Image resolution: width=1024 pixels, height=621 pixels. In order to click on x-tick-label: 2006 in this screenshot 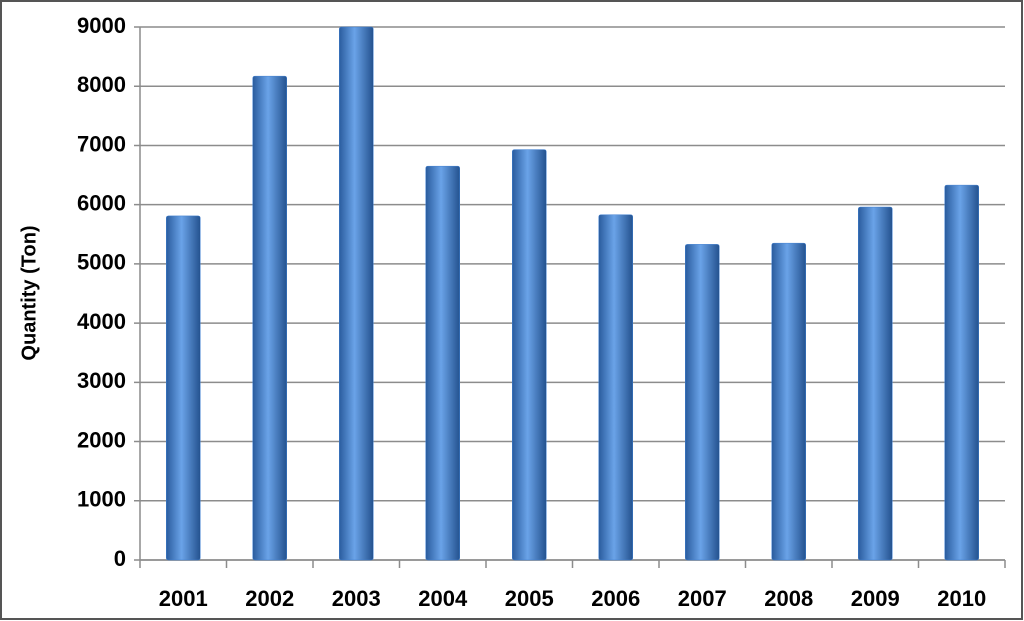, I will do `click(615, 598)`.